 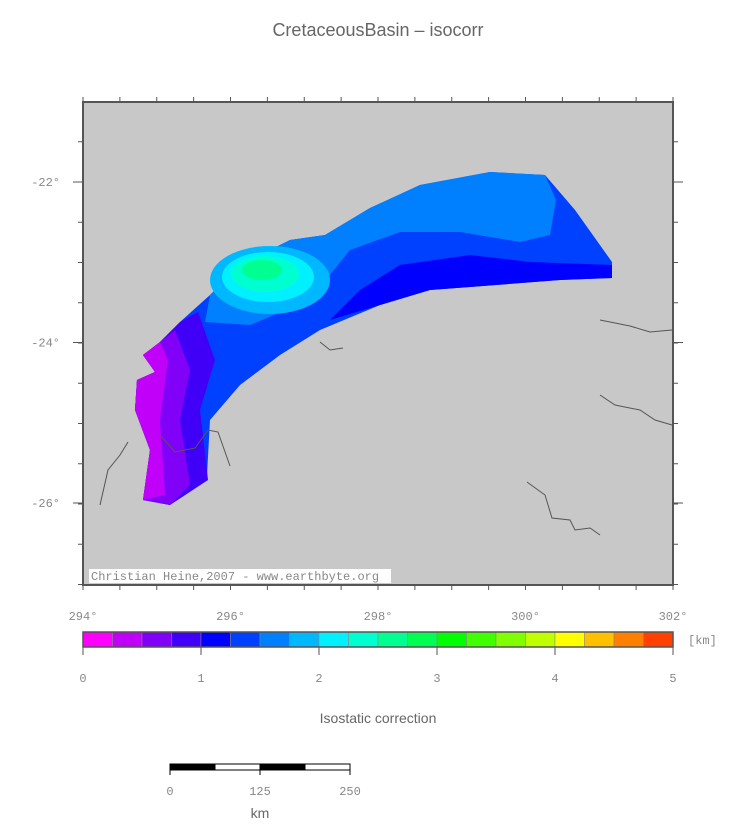 I want to click on scale-unit: km, so click(x=260, y=813).